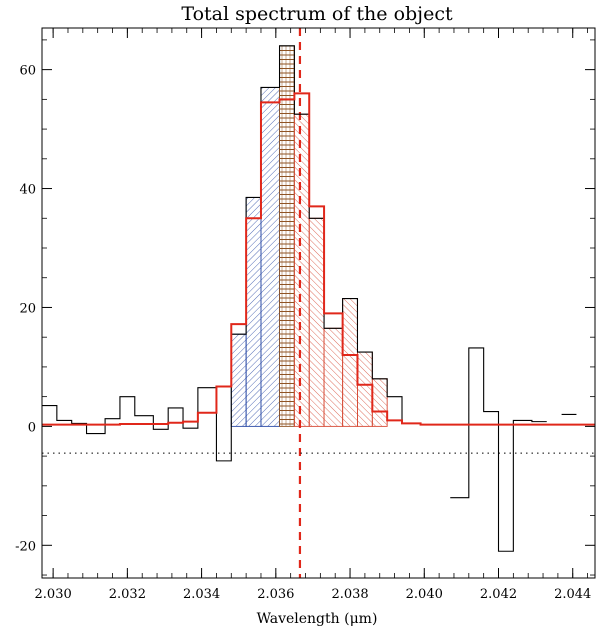 The width and height of the screenshot is (600, 629). What do you see at coordinates (317, 14) in the screenshot?
I see `chart-title: Total spectrum of the object` at bounding box center [317, 14].